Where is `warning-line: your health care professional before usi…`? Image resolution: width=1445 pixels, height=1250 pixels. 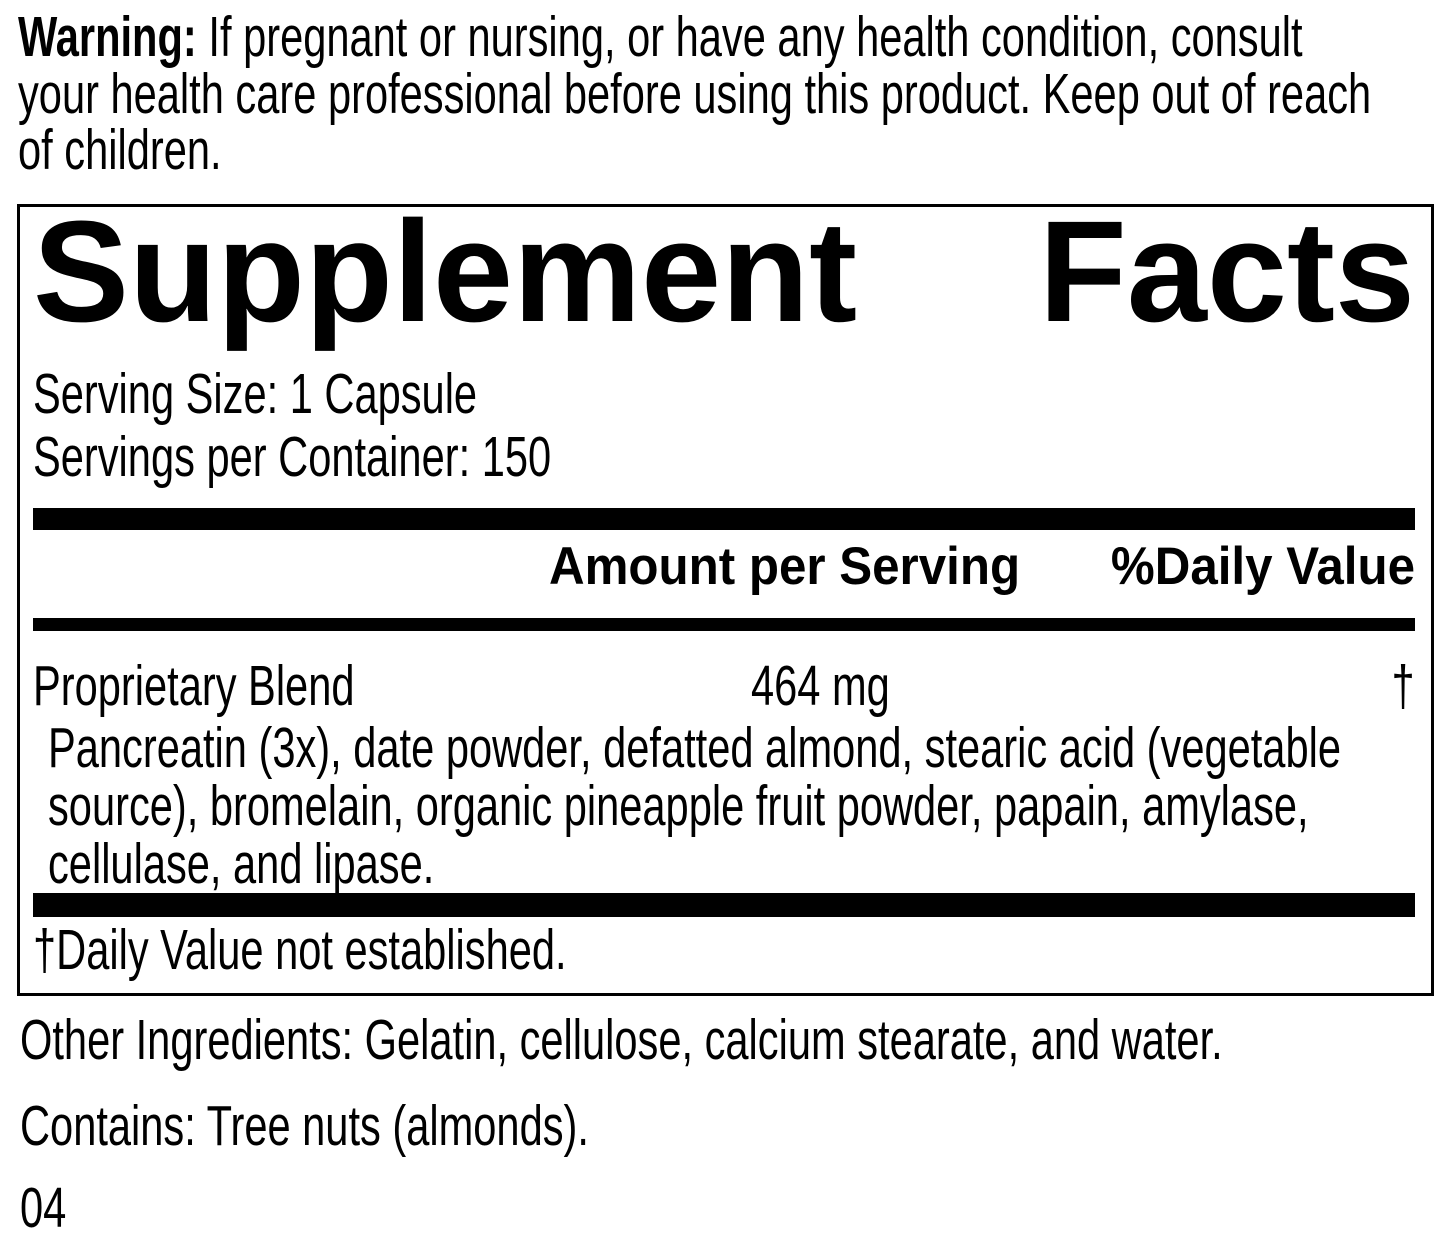
warning-line: your health care professional before usi… is located at coordinates (731, 93).